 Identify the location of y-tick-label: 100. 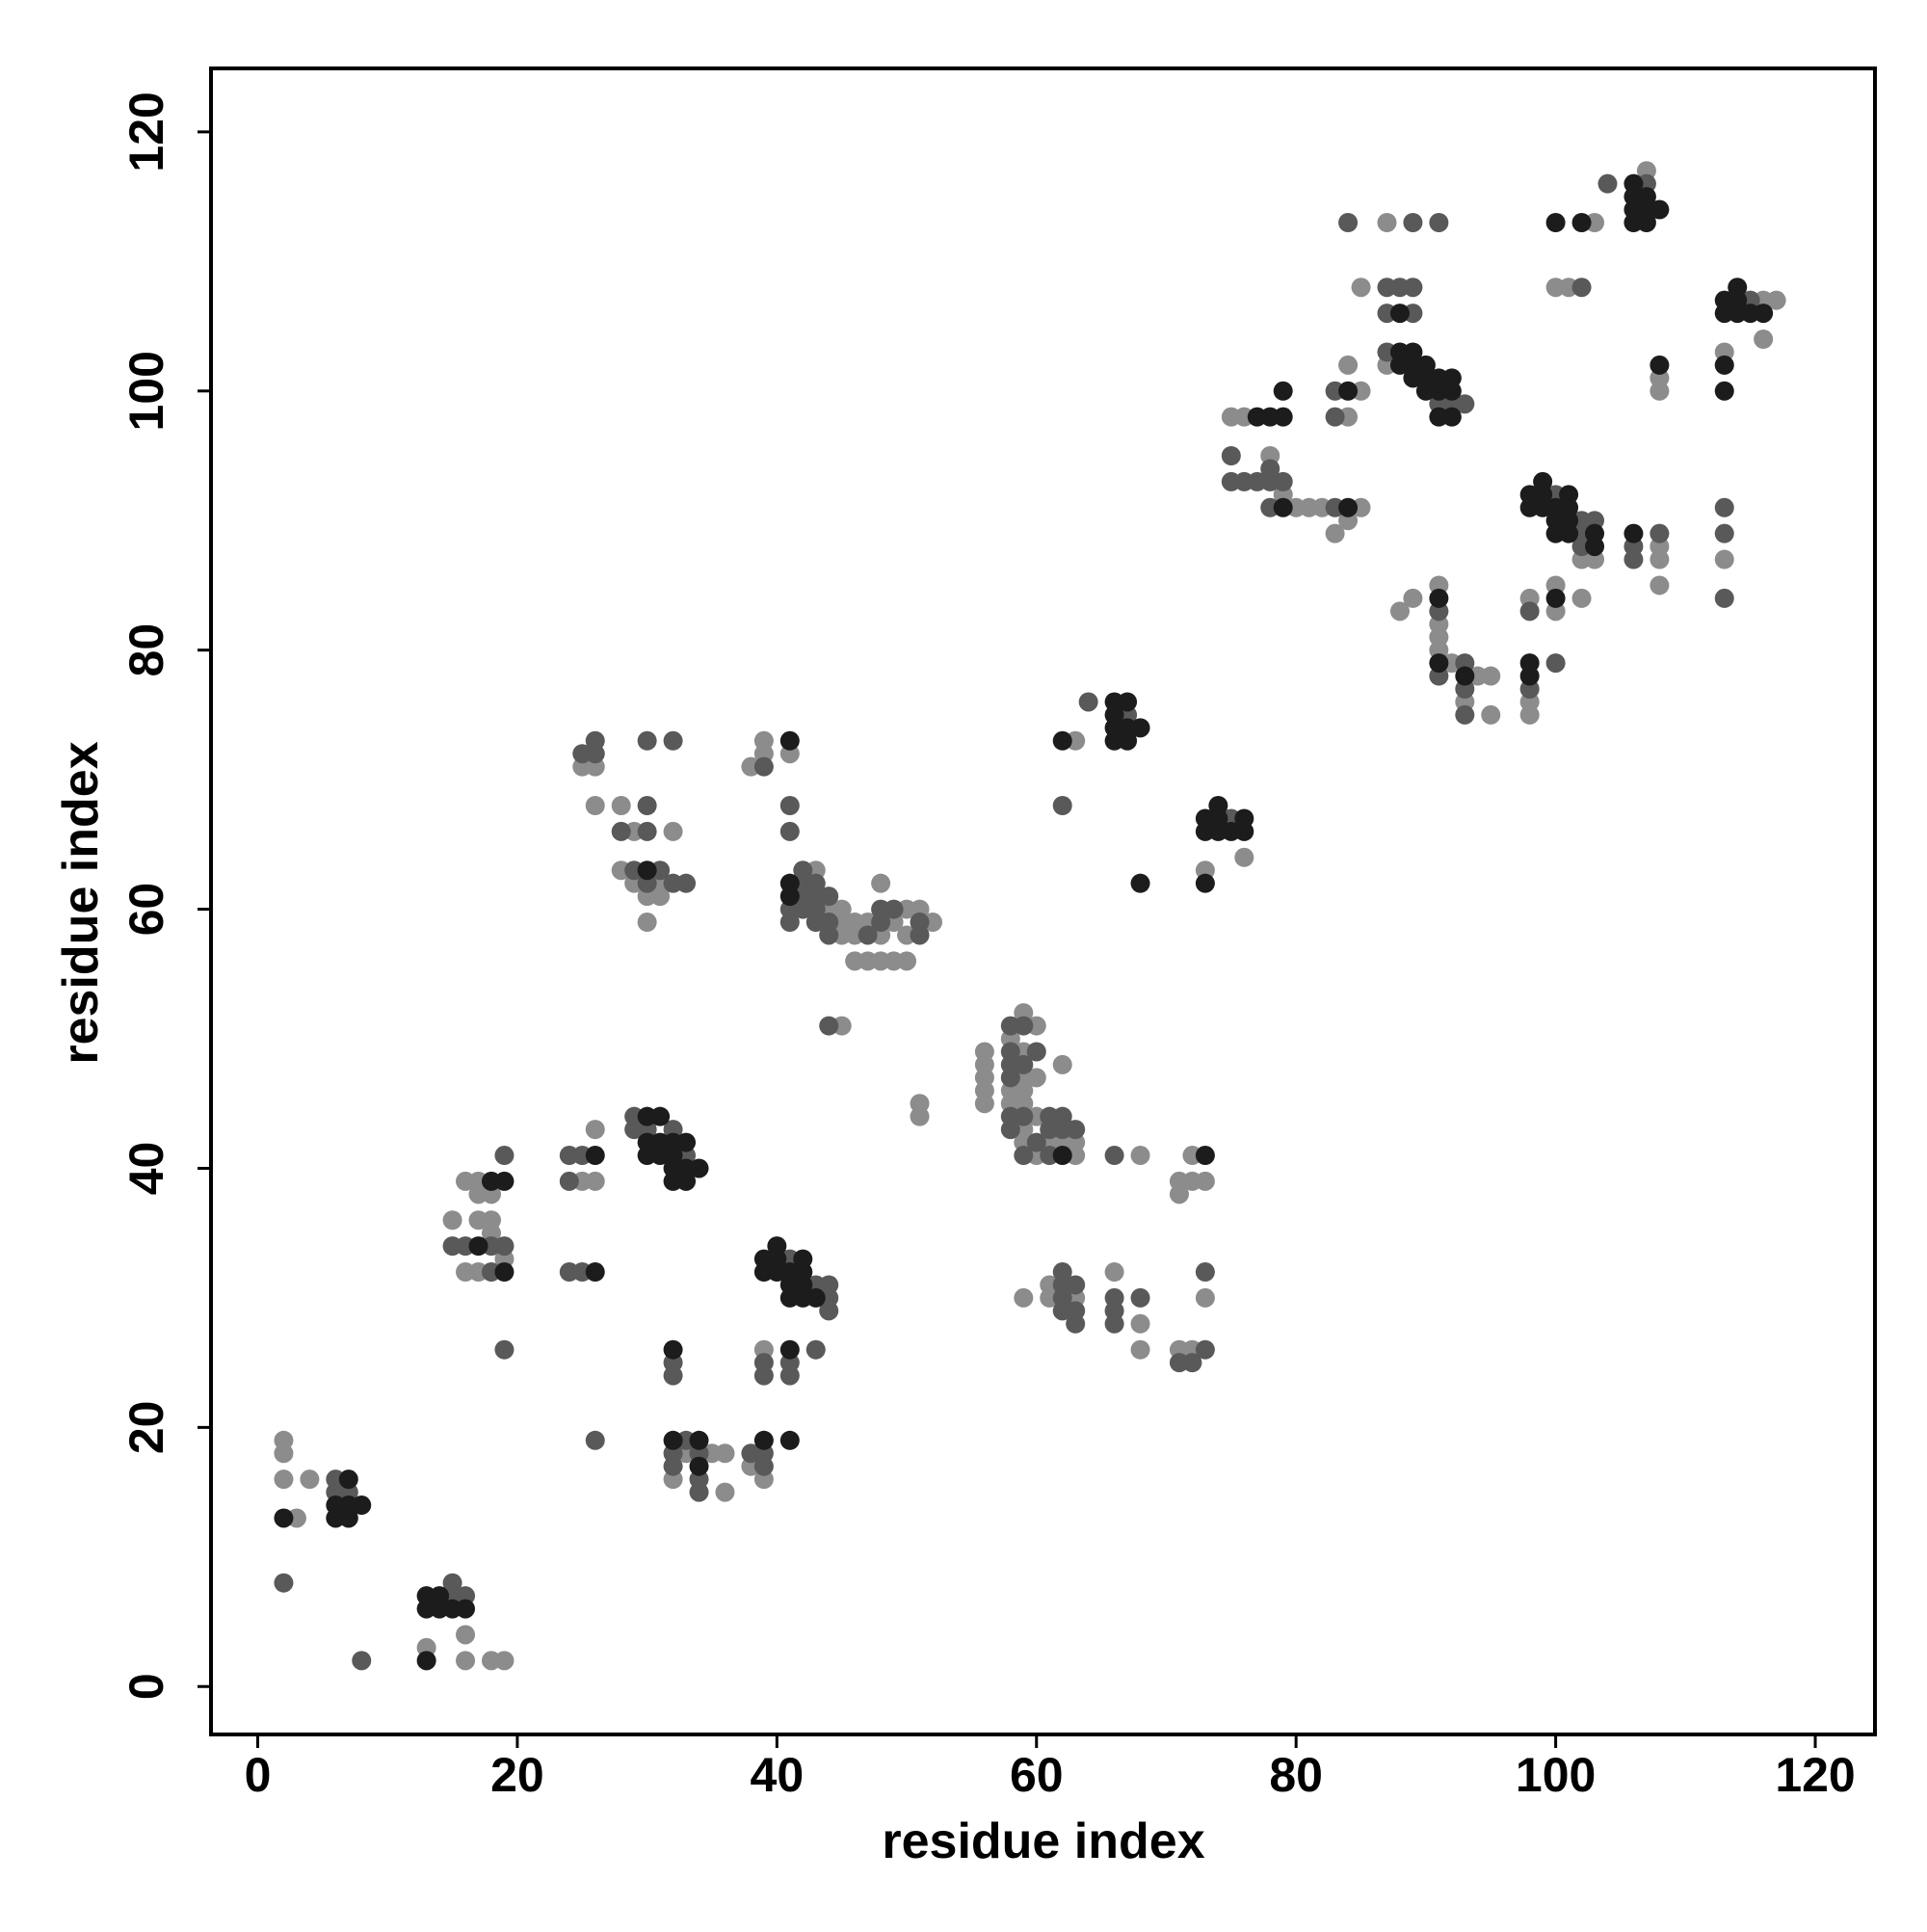
(146, 391).